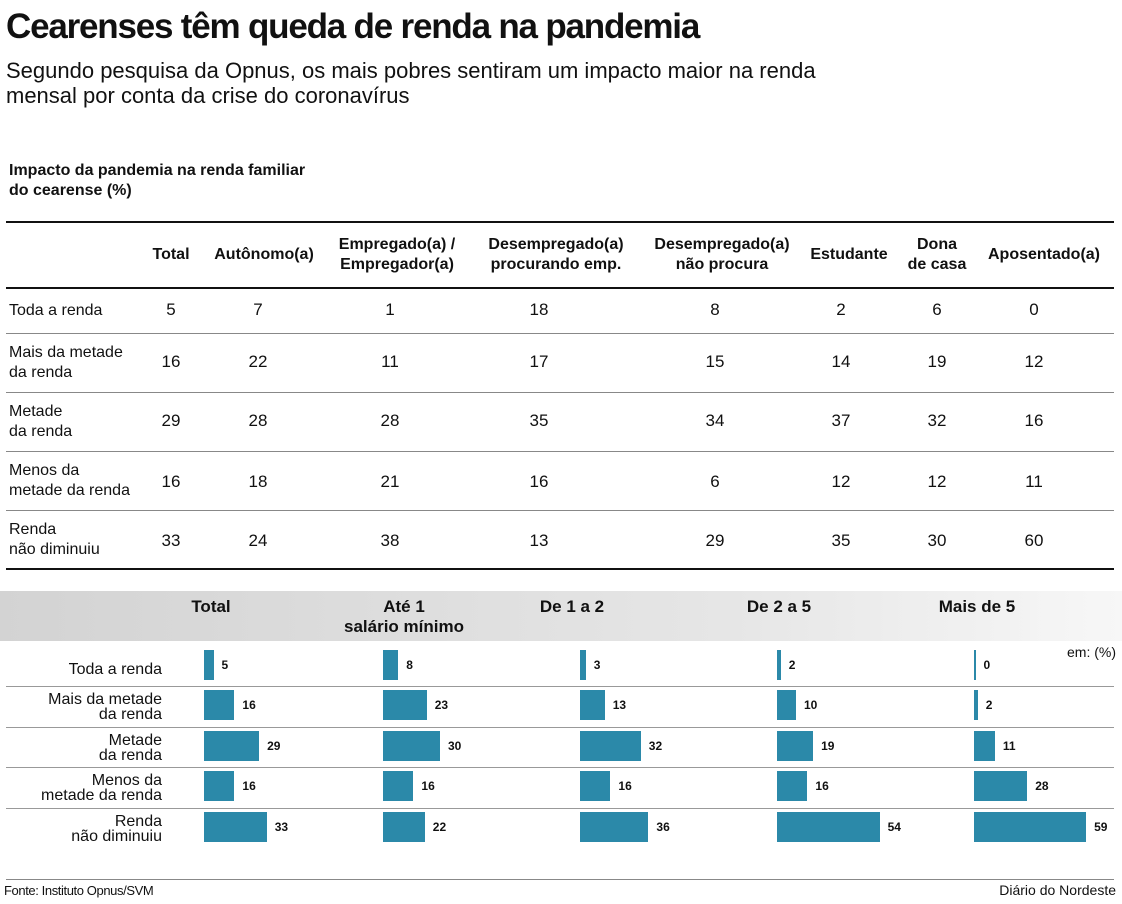 The width and height of the screenshot is (1122, 904). Describe the element at coordinates (572, 606) in the screenshot. I see `series-header: De 1 a 2` at that location.